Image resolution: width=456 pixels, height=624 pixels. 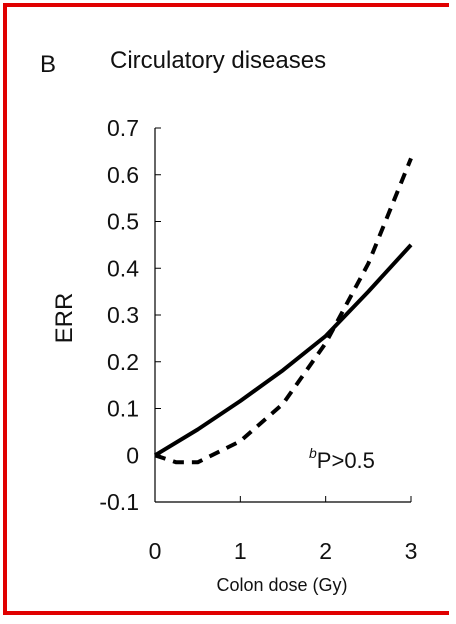 What do you see at coordinates (123, 128) in the screenshot?
I see `y-tick-label: 0.7` at bounding box center [123, 128].